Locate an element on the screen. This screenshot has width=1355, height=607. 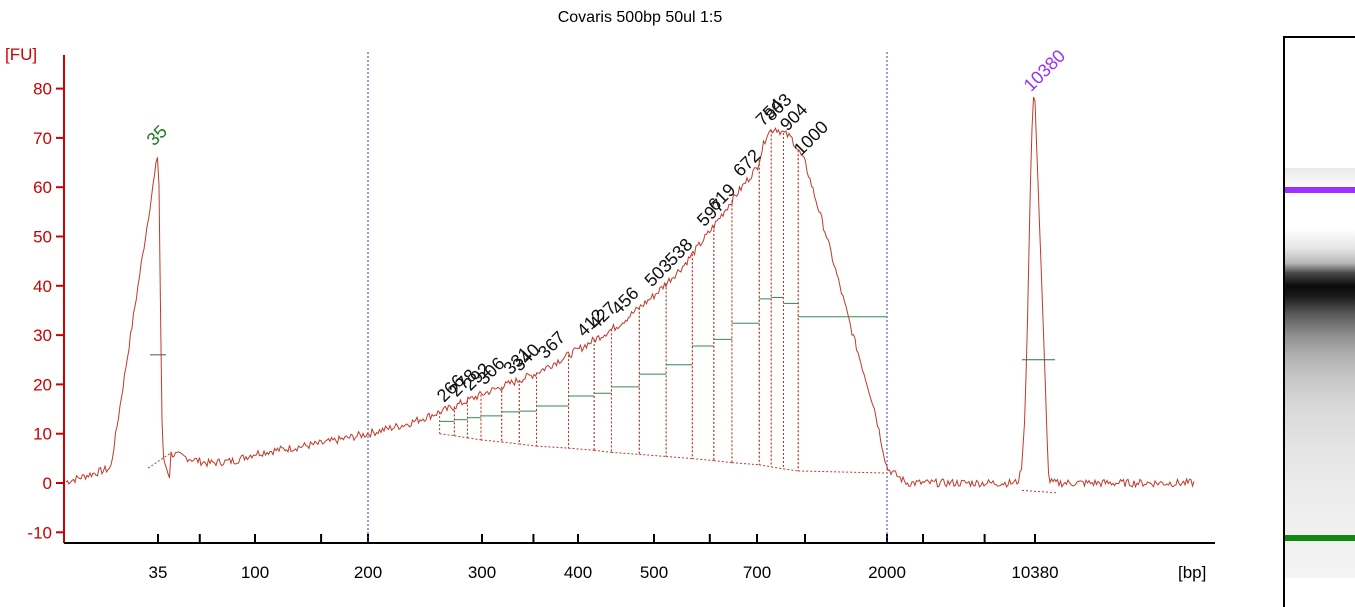
gel-image is located at coordinates (1319, 321).